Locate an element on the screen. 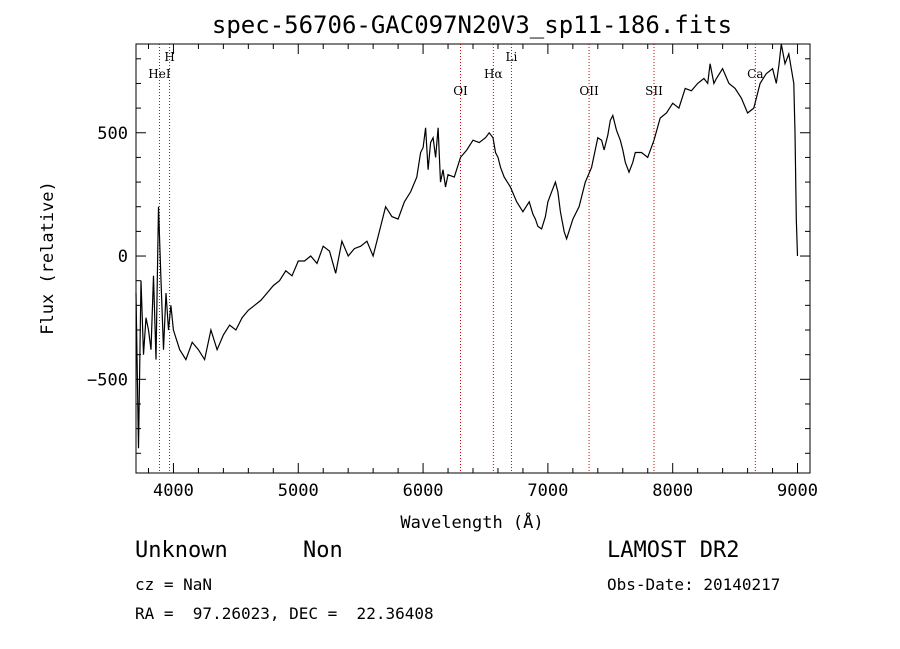 The height and width of the screenshot is (649, 900). x-tick-label-1: 5000 is located at coordinates (298, 491).